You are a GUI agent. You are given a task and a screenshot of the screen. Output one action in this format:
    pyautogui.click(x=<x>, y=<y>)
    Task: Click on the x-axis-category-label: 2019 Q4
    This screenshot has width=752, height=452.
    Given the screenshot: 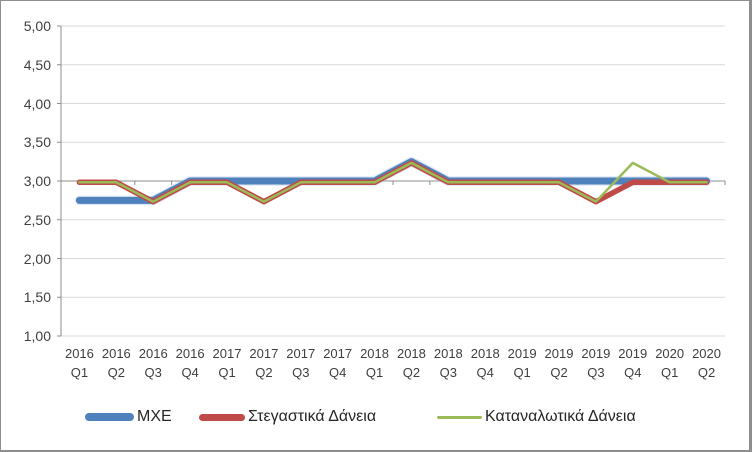 What is the action you would take?
    pyautogui.click(x=633, y=363)
    